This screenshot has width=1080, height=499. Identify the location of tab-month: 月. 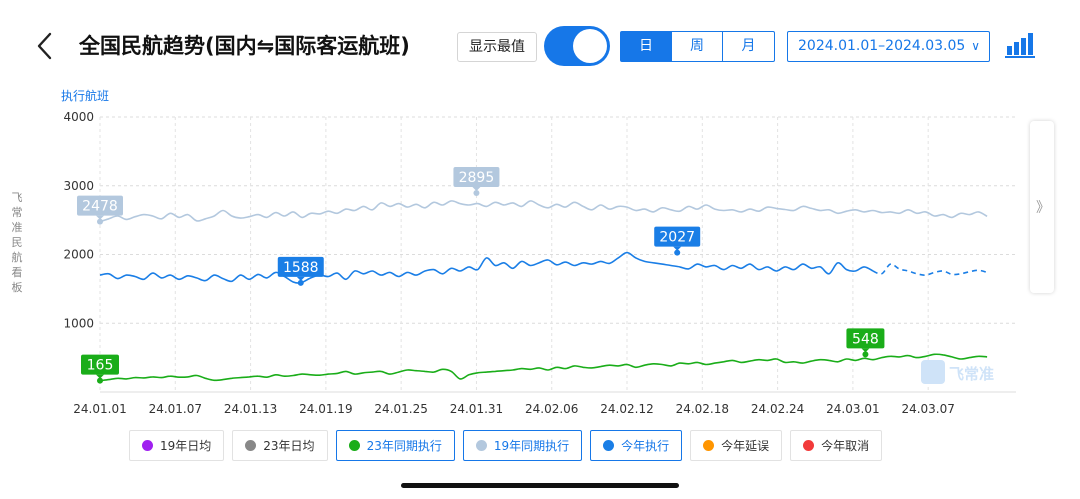
(748, 46).